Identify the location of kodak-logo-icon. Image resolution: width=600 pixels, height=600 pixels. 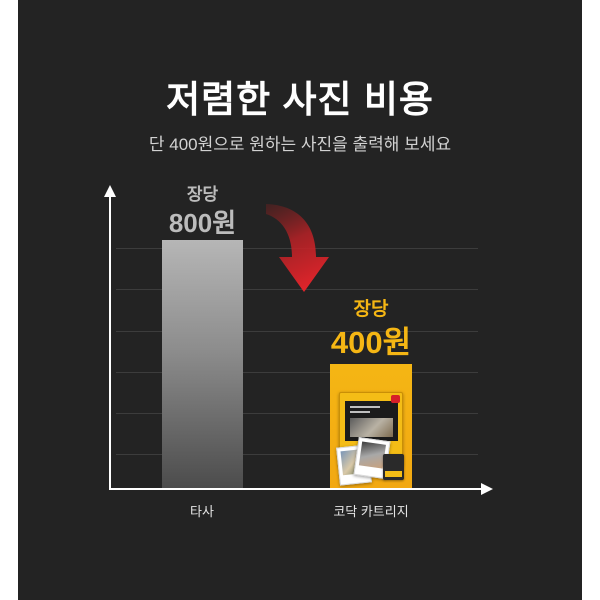
(395, 399).